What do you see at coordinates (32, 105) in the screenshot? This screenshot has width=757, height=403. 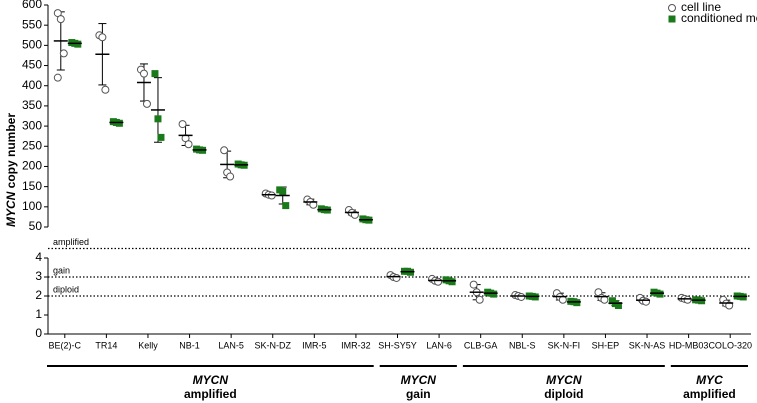 I see `y-tick-label: 350` at bounding box center [32, 105].